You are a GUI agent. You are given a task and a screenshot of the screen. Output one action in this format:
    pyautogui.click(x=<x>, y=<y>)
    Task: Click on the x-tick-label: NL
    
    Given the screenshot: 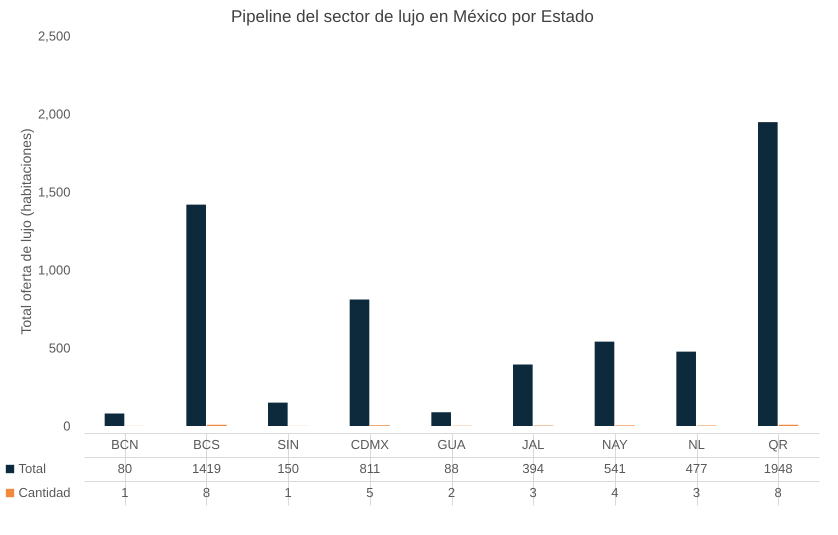 What is the action you would take?
    pyautogui.click(x=696, y=444)
    